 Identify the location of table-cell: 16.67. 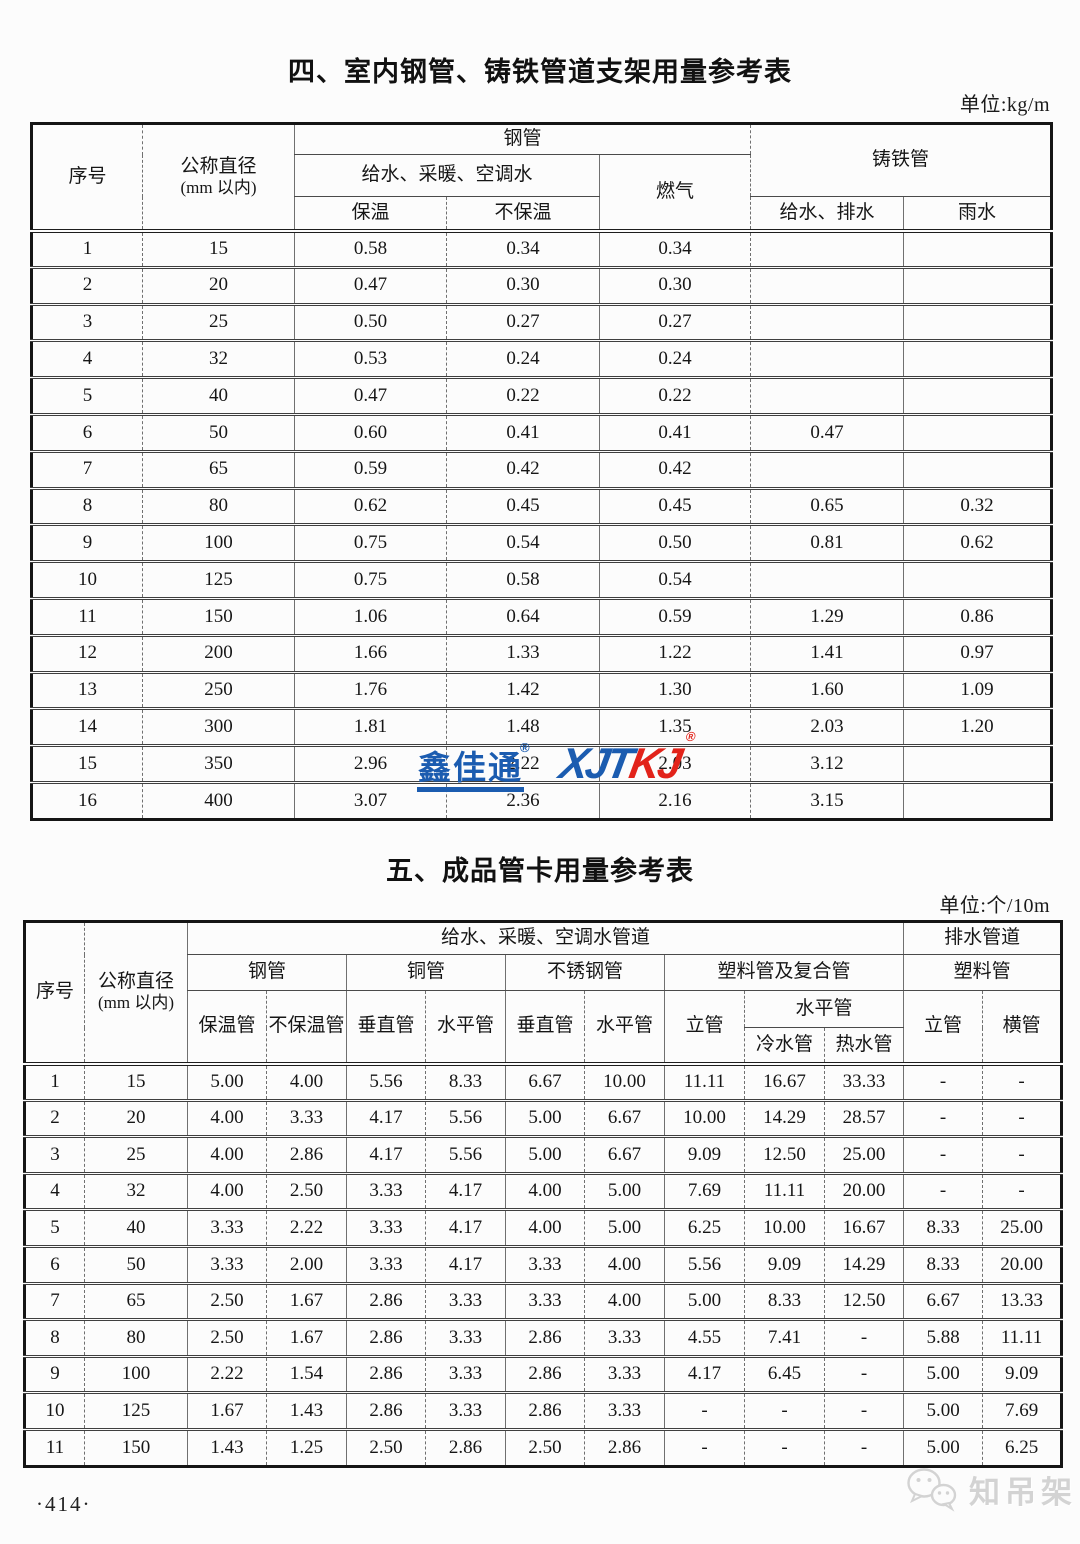
(863, 1227).